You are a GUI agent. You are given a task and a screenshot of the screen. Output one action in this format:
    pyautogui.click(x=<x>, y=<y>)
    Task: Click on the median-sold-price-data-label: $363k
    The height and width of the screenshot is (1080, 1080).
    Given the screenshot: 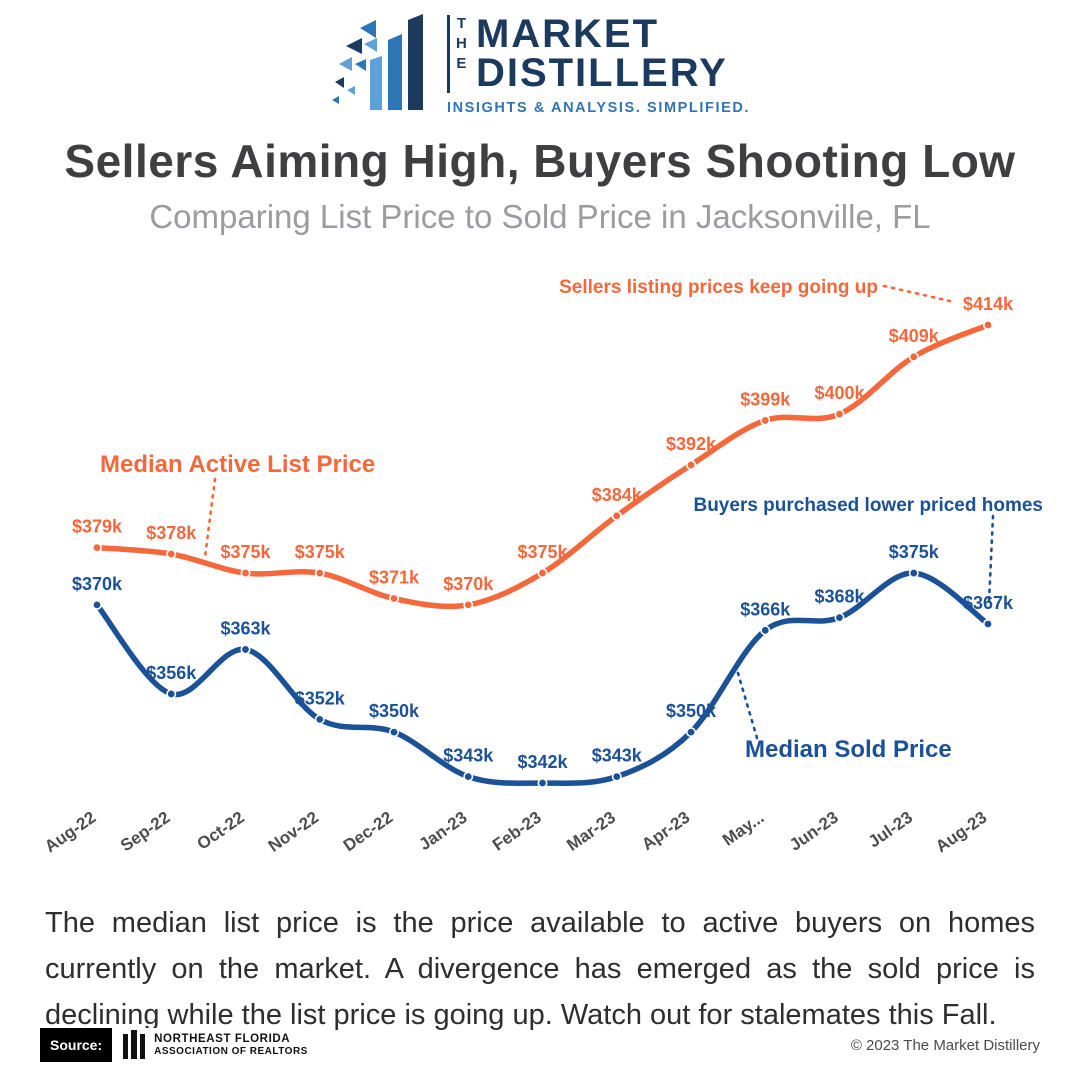 What is the action you would take?
    pyautogui.click(x=245, y=628)
    